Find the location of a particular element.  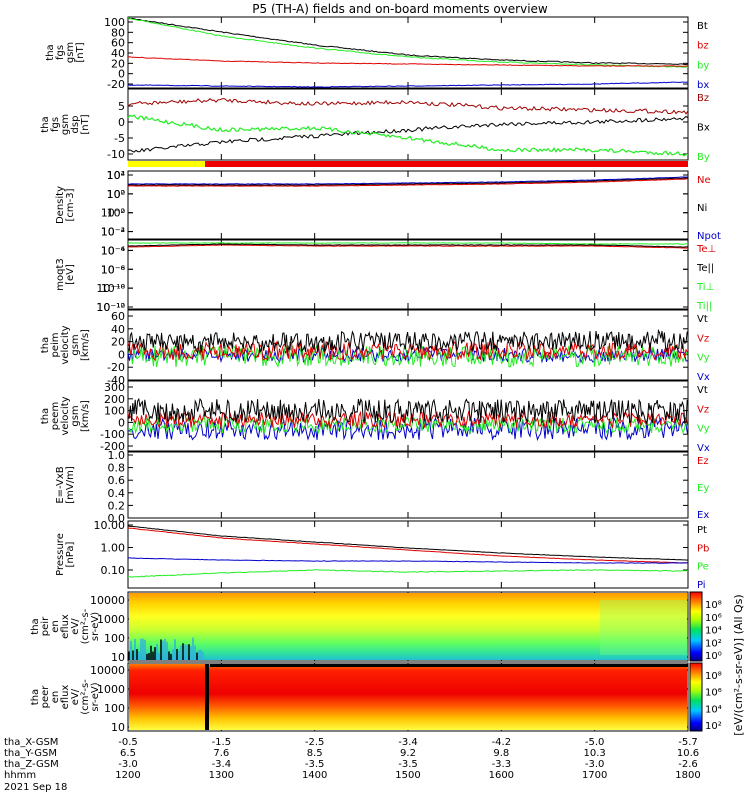

y-tick-label: 10⁰ is located at coordinates (116, 194).